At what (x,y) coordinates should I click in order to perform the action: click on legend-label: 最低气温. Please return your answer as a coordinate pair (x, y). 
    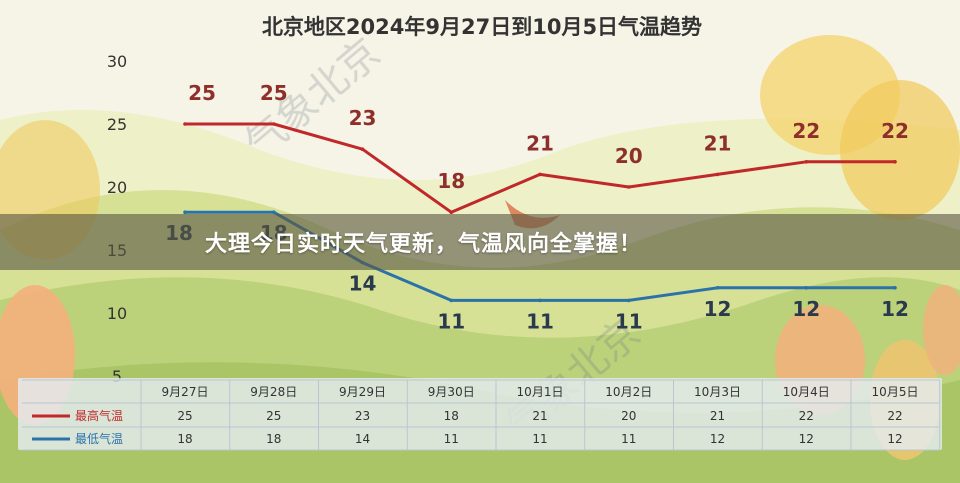
    Looking at the image, I should click on (99, 438).